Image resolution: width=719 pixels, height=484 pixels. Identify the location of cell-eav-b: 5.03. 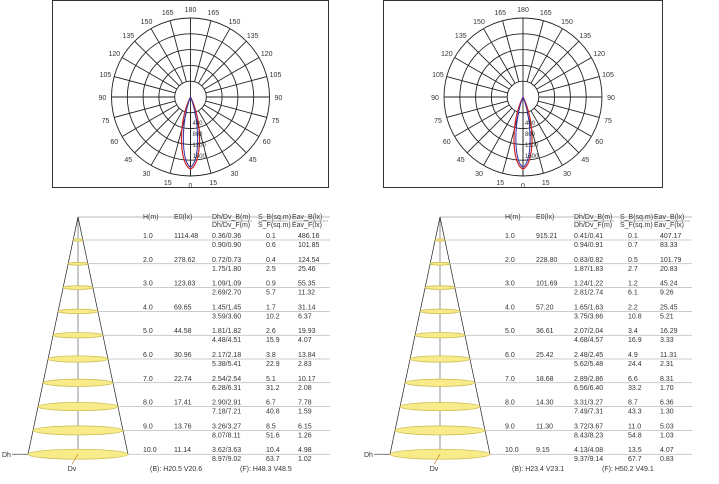
(667, 426).